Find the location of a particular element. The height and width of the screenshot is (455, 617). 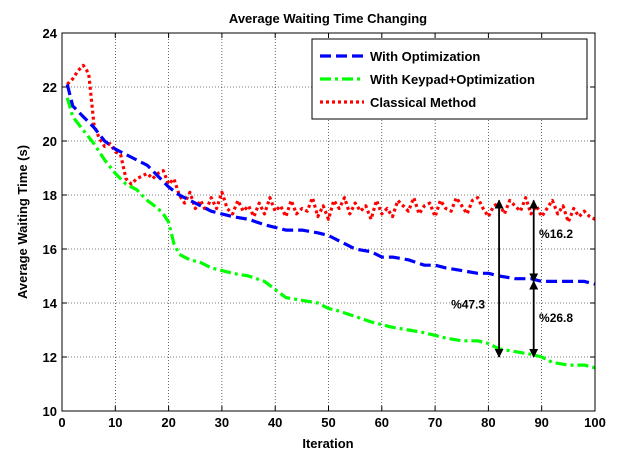

x-tick-label: 70 is located at coordinates (435, 422).